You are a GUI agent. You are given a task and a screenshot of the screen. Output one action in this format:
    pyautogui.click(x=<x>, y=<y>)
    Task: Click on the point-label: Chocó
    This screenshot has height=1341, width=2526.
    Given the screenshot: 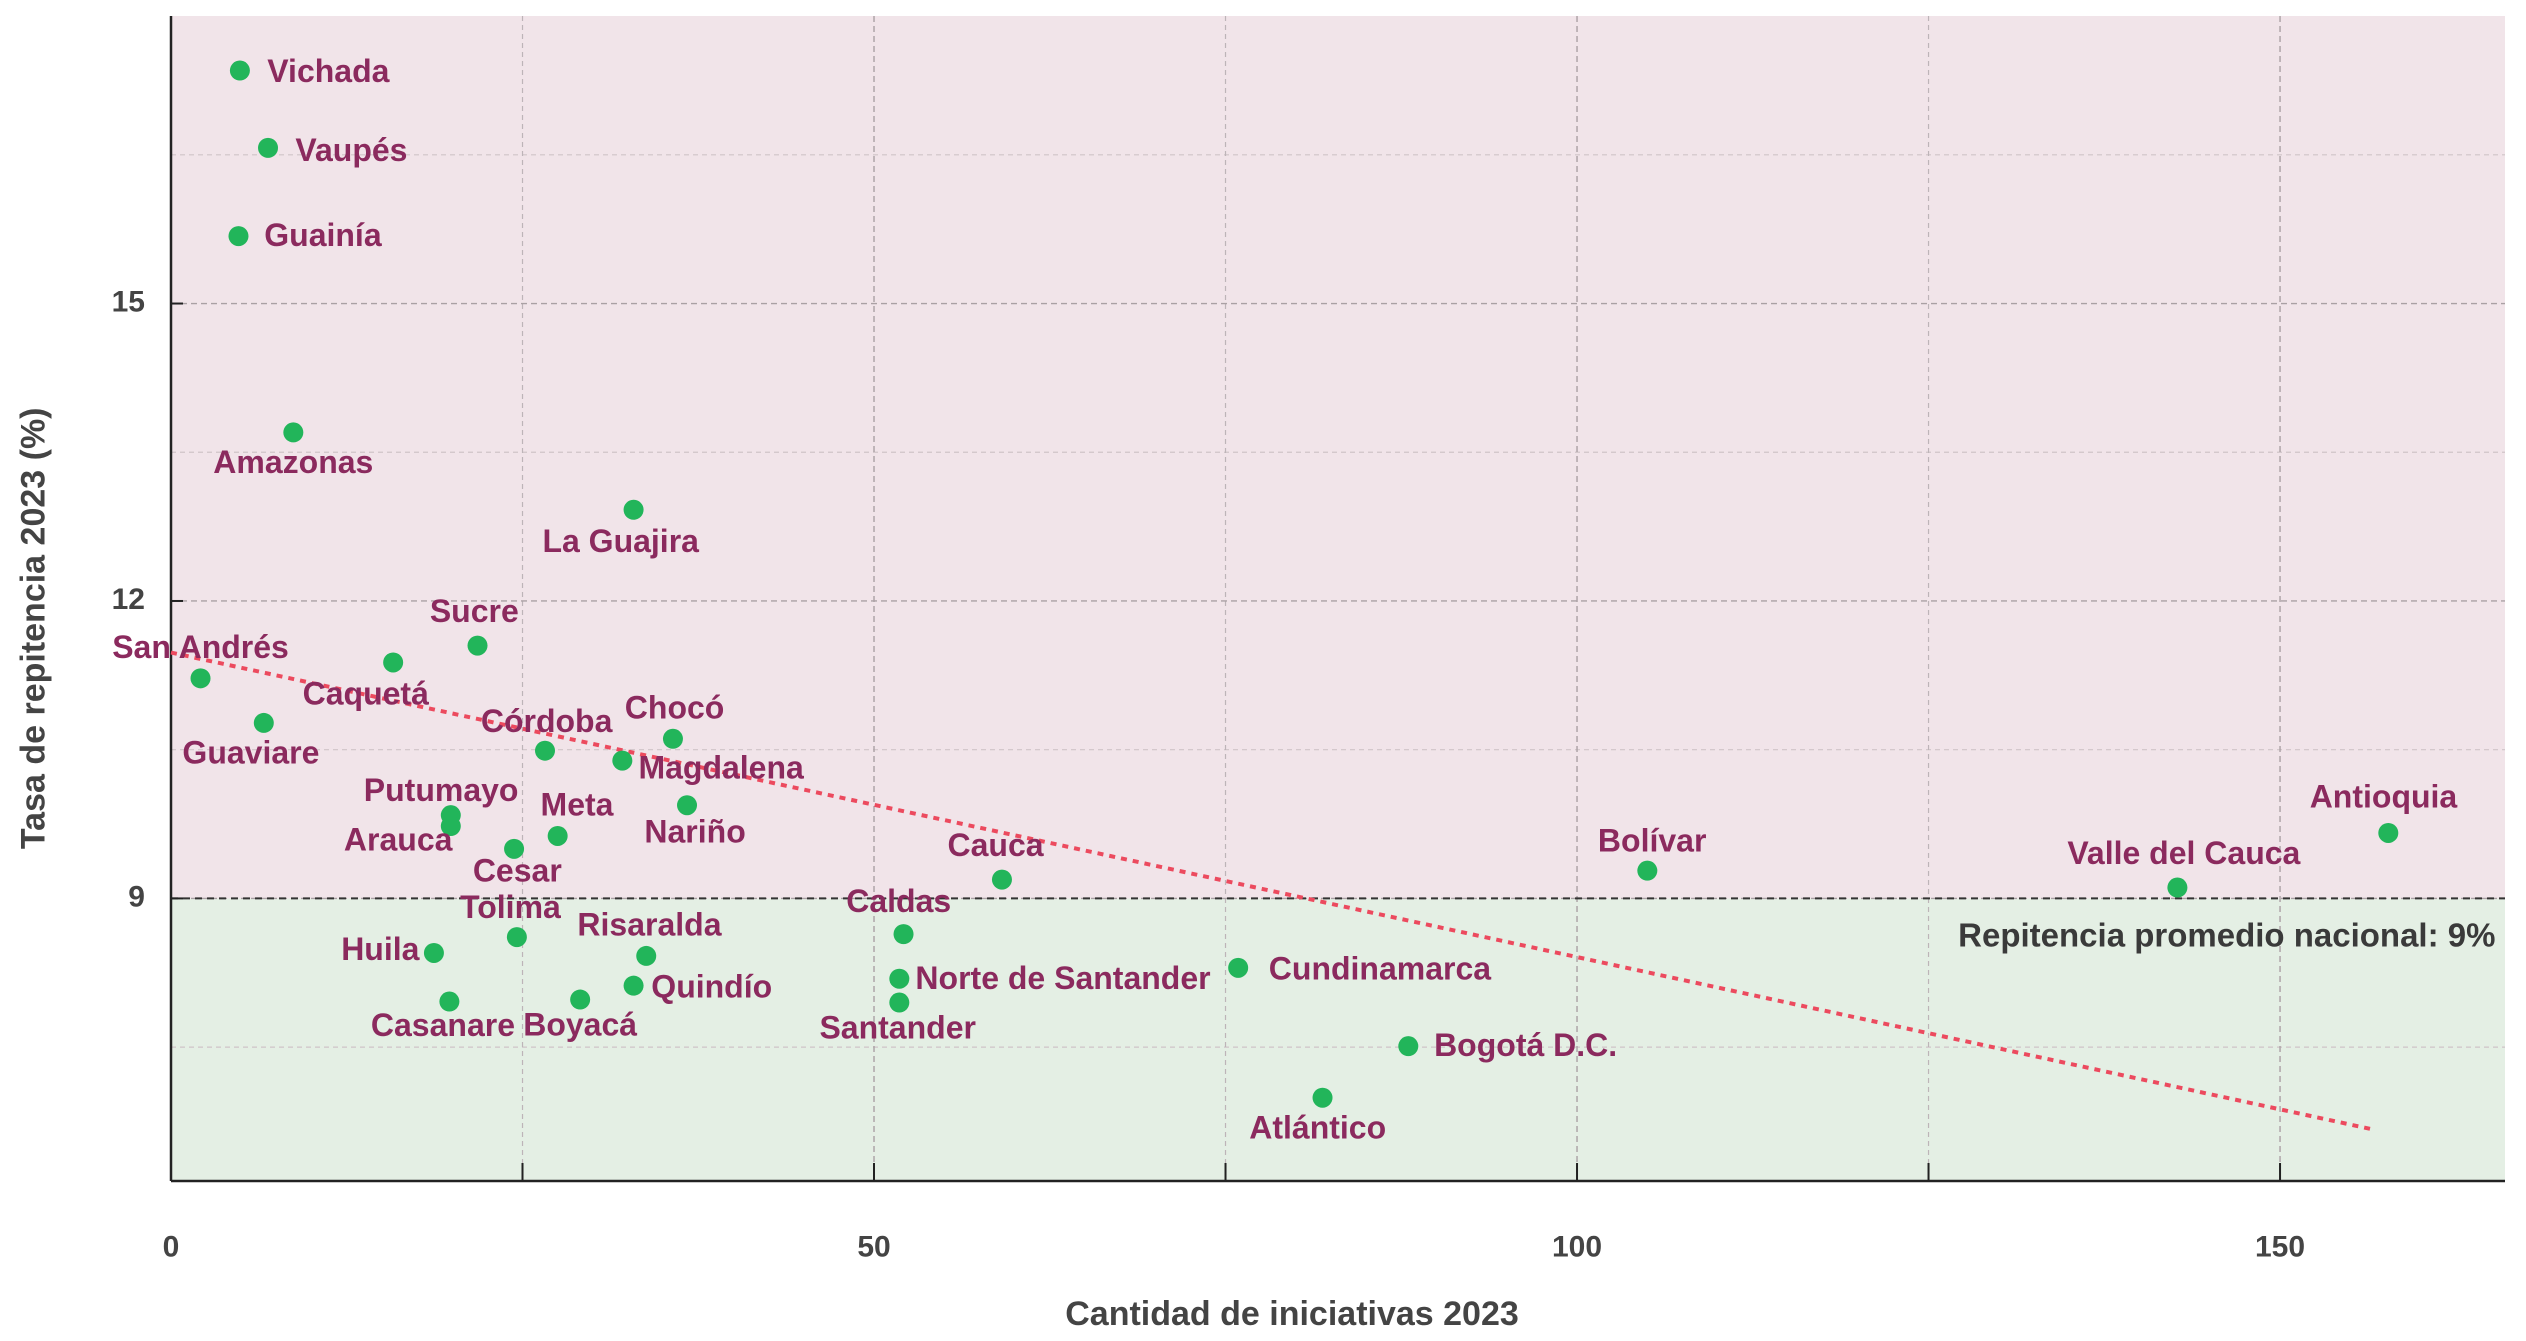 What is the action you would take?
    pyautogui.click(x=675, y=707)
    